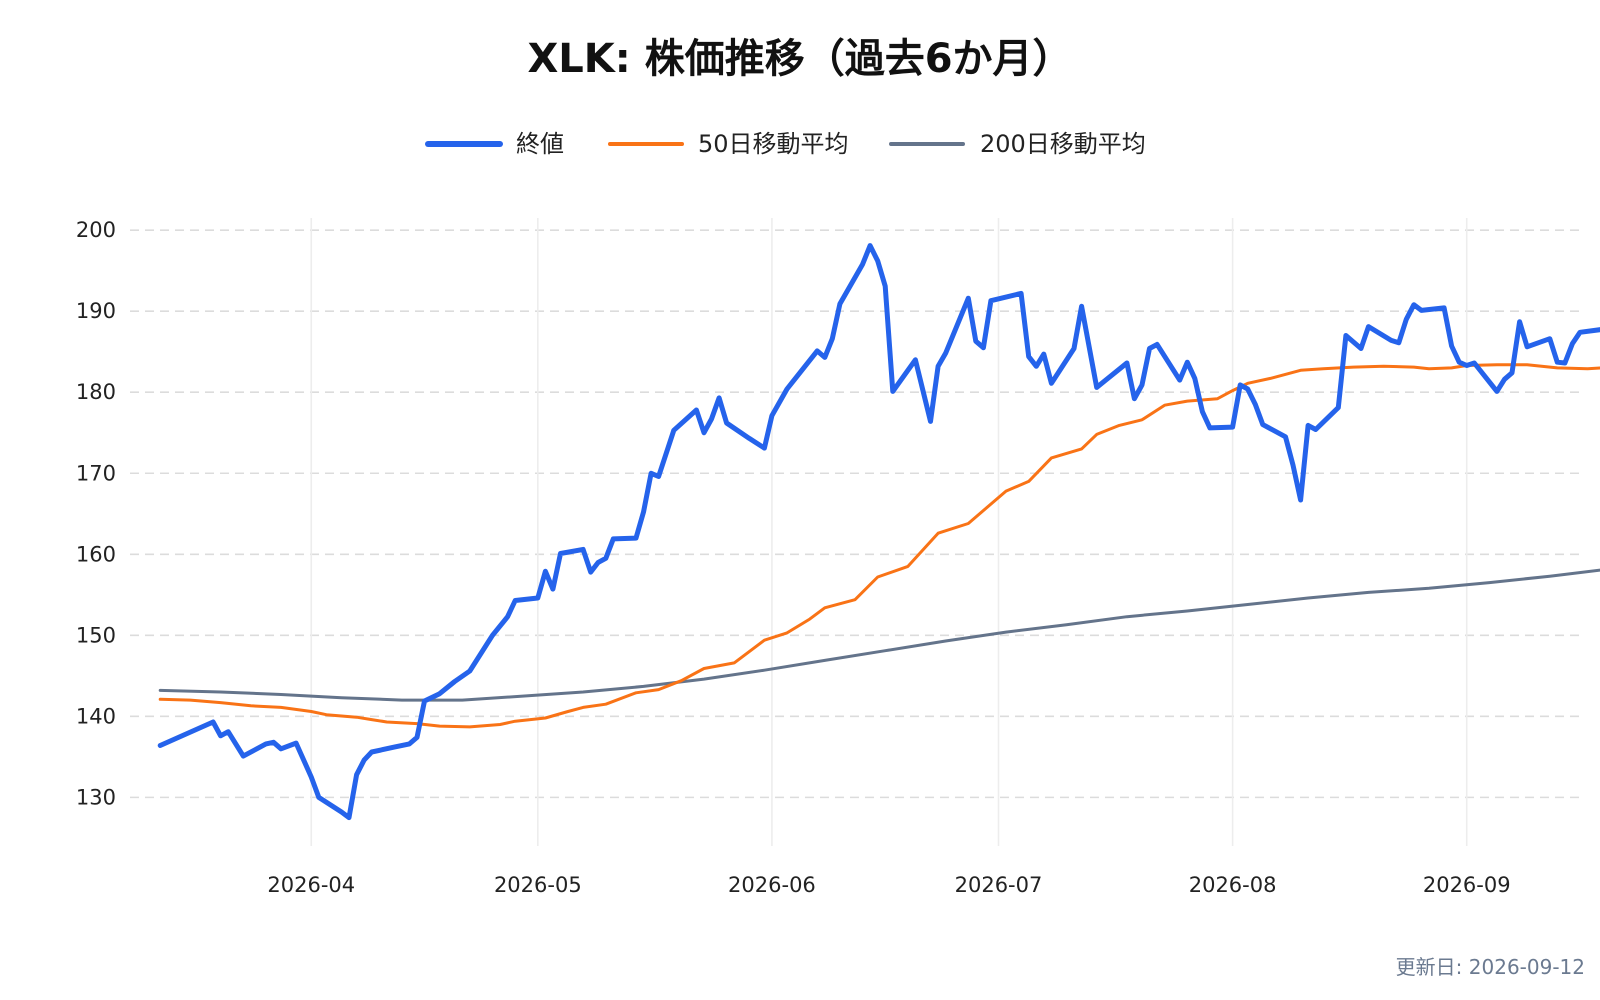 This screenshot has width=1600, height=1000. What do you see at coordinates (773, 144) in the screenshot?
I see `legend-label: 50日移動平均` at bounding box center [773, 144].